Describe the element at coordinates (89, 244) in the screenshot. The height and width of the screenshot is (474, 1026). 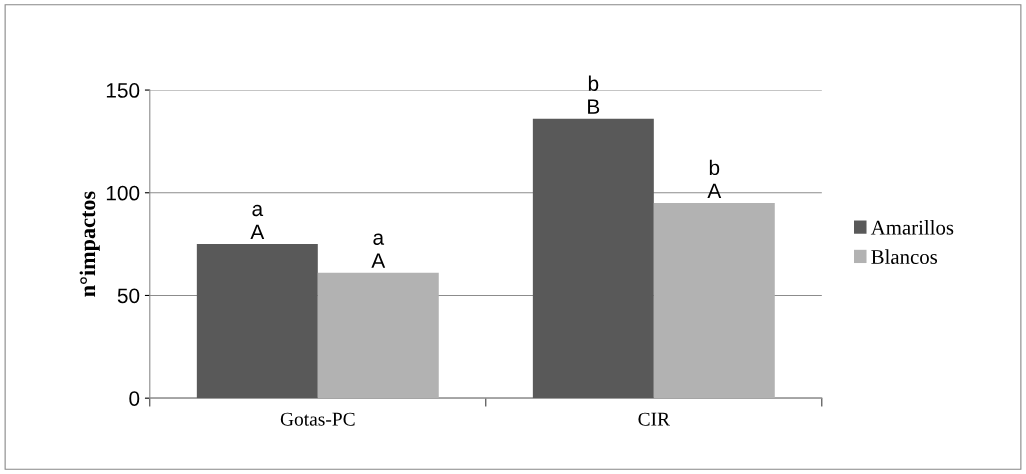
I see `y-axis-title: n°impactos` at that location.